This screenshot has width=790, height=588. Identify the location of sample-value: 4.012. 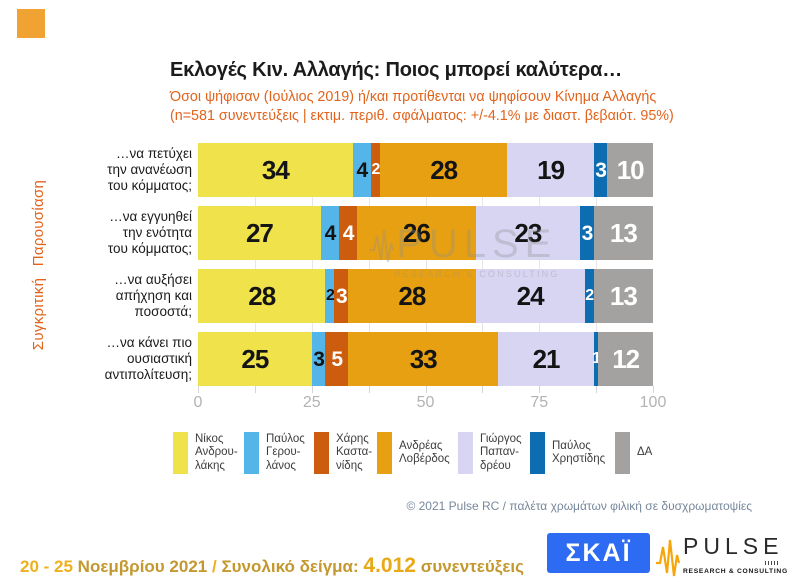
(389, 565).